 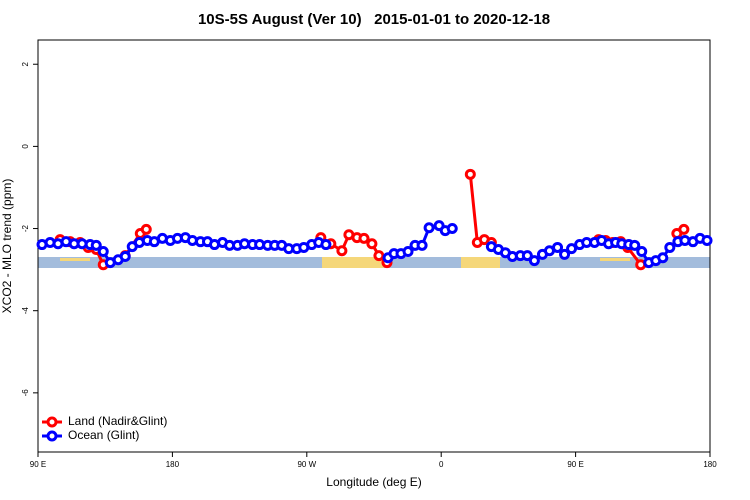 I want to click on x-tick-label: 90 W, so click(x=306, y=464).